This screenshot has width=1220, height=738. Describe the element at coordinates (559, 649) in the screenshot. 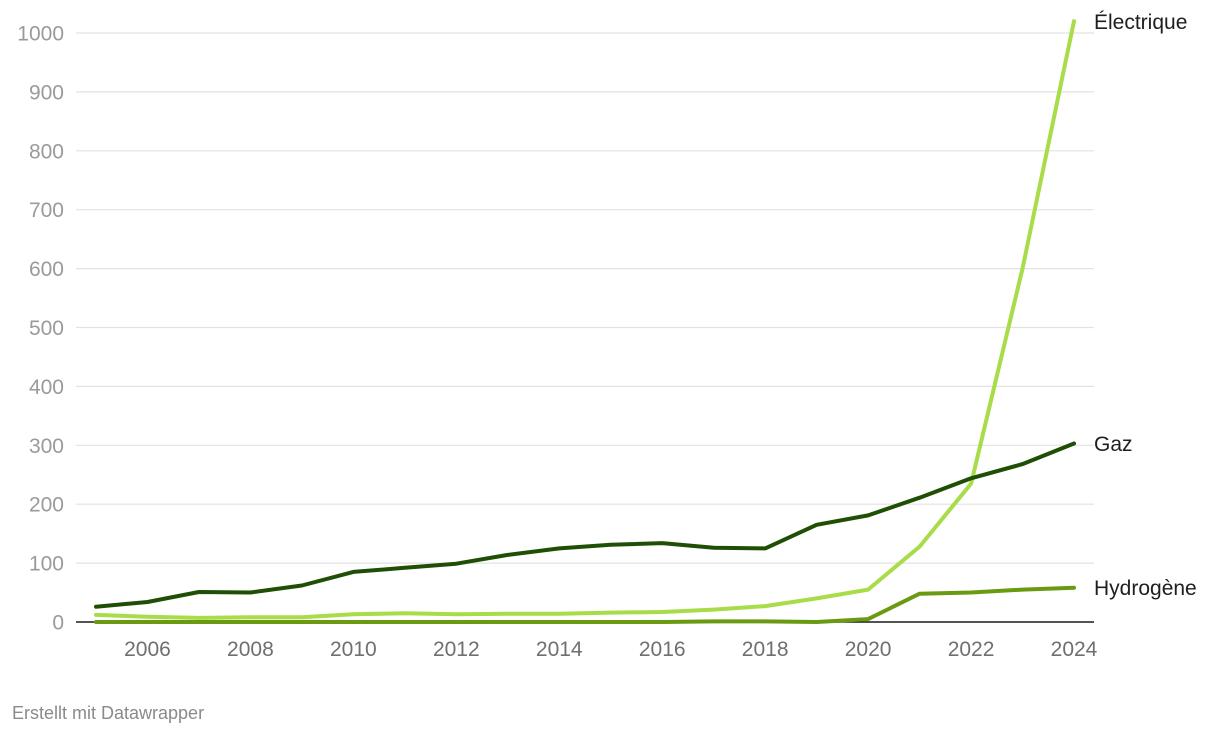

I see `x-tick-label-2014: 2014` at that location.